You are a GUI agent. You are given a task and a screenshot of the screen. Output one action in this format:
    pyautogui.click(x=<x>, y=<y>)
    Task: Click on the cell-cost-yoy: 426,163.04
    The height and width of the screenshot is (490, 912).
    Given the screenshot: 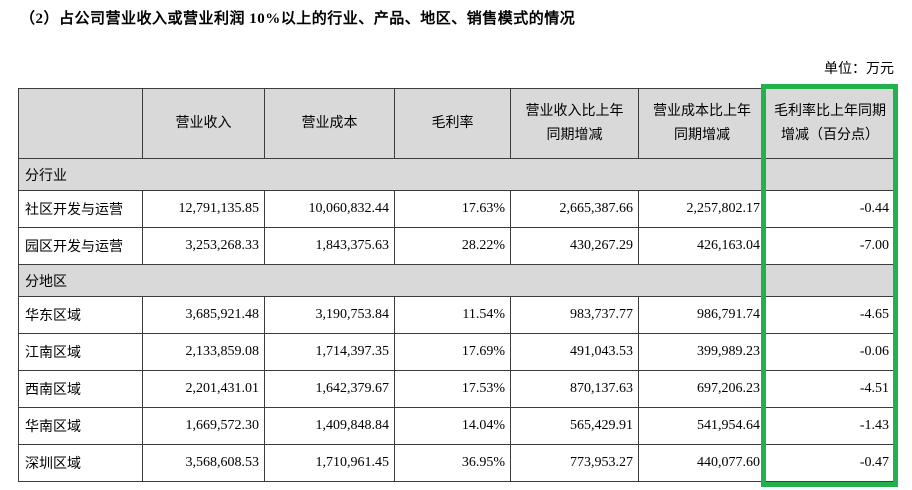 What is the action you would take?
    pyautogui.click(x=702, y=246)
    